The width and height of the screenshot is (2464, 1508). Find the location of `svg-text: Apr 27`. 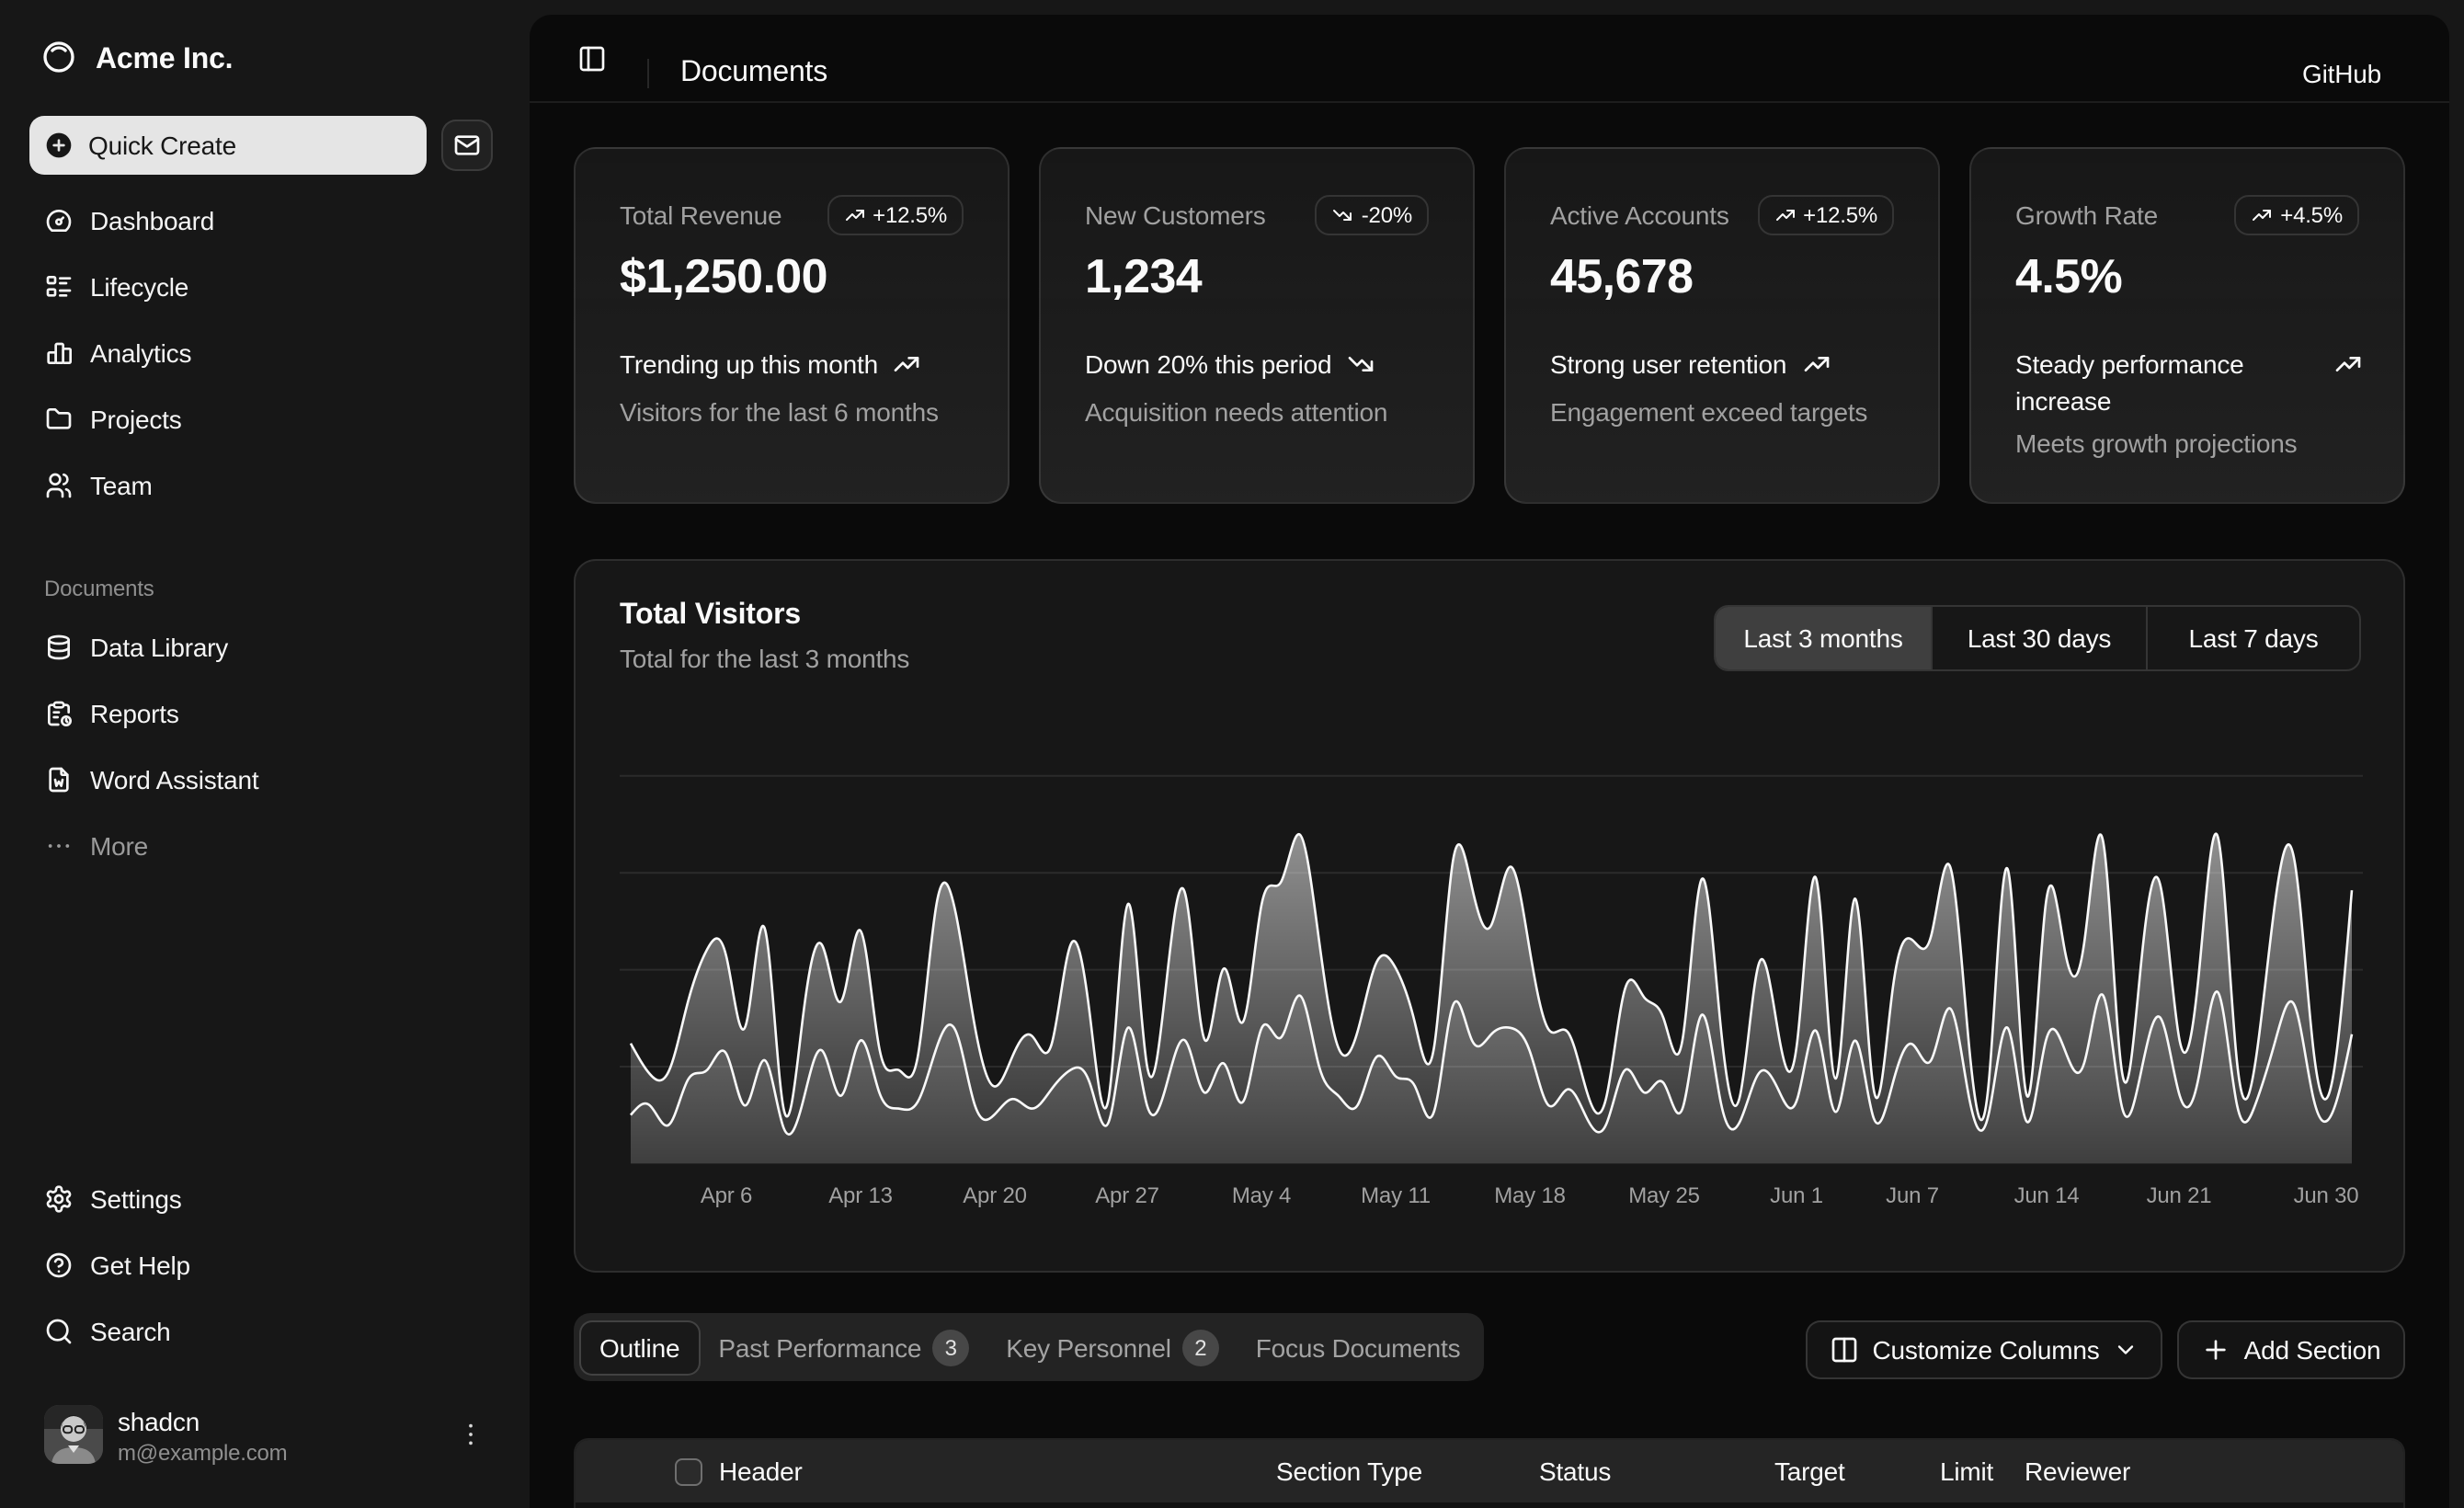

svg-text: Apr 27 is located at coordinates (1127, 1195).